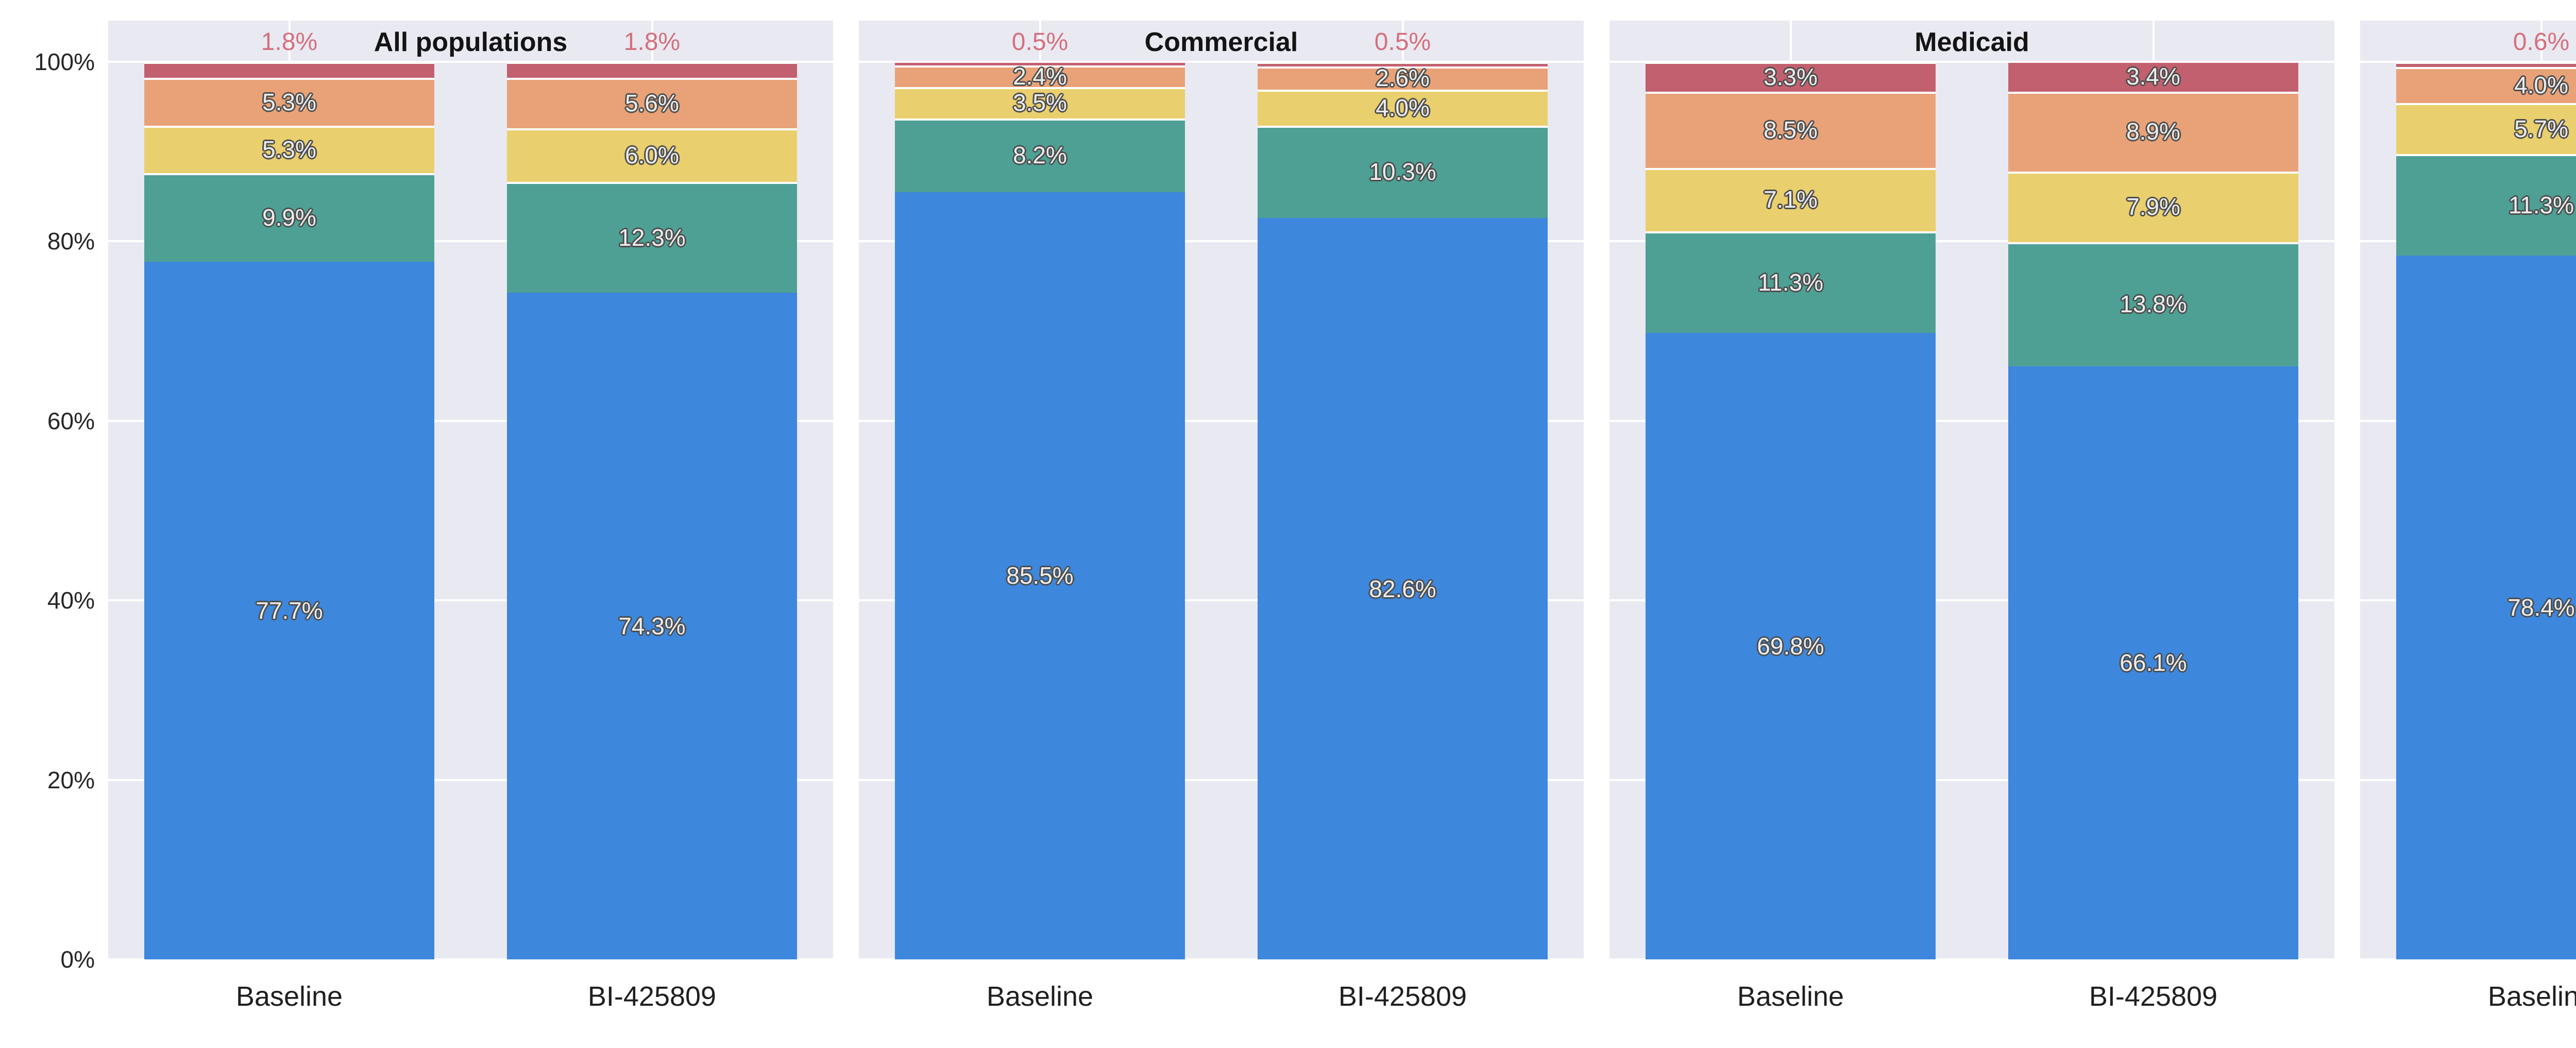 Image resolution: width=2576 pixels, height=1048 pixels. I want to click on bar-baseline: 85.5% 8.2% 3.5% 2.4%, so click(1040, 510).